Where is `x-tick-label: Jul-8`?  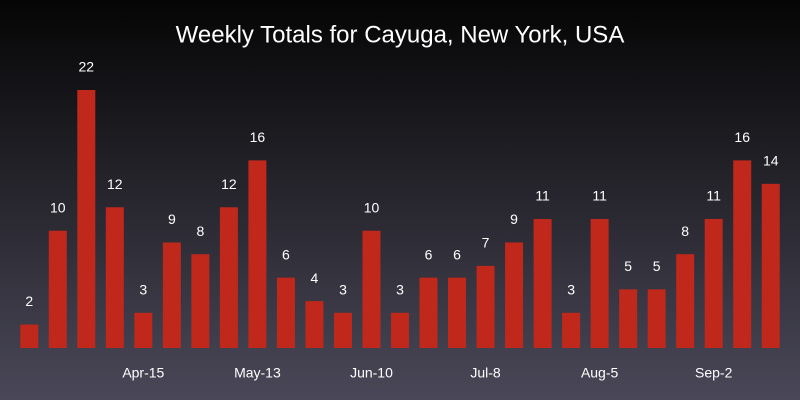 x-tick-label: Jul-8 is located at coordinates (485, 373).